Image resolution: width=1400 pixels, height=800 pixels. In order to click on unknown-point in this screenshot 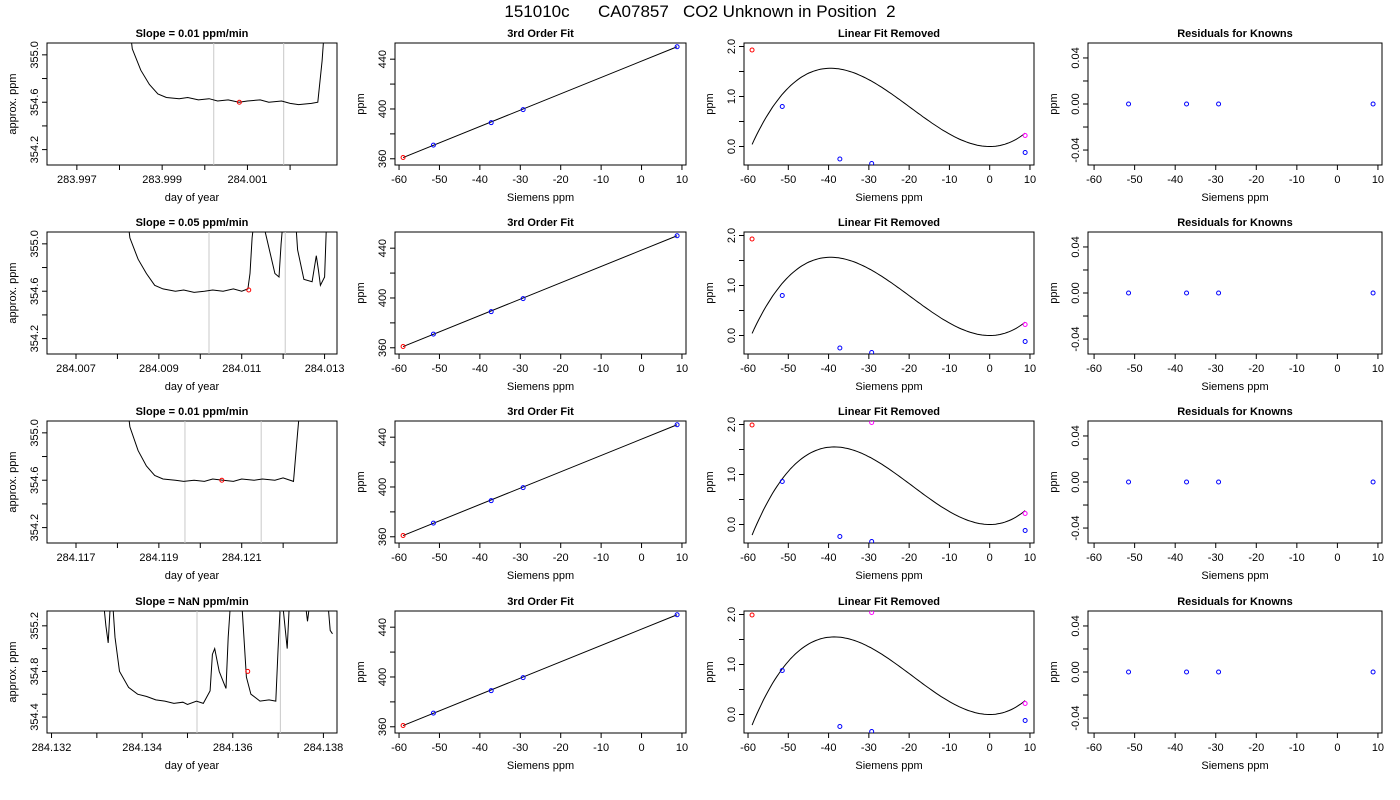, I will do `click(403, 158)`.